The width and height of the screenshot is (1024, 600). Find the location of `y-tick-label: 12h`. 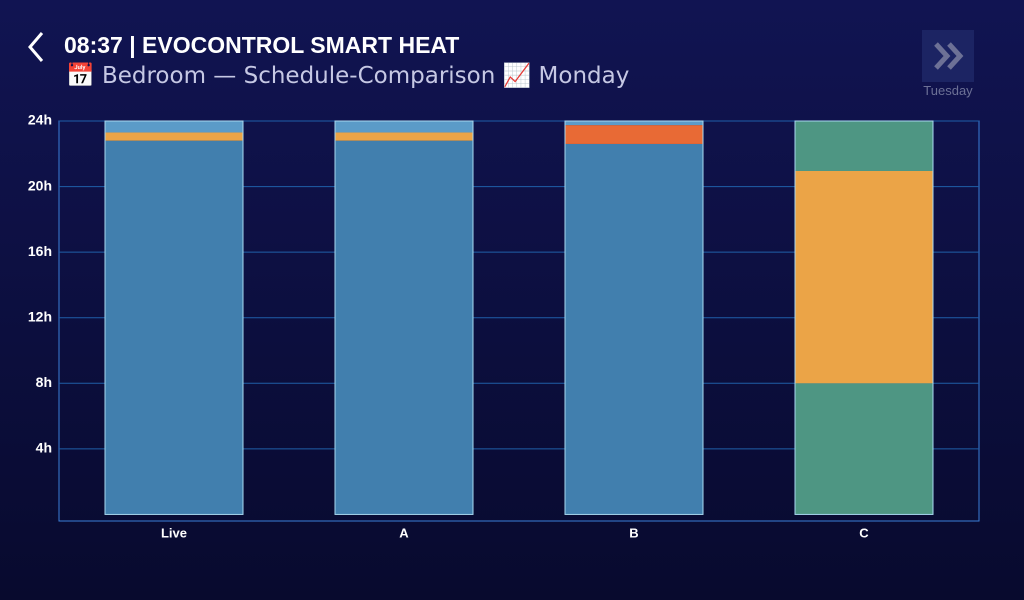

y-tick-label: 12h is located at coordinates (40, 316).